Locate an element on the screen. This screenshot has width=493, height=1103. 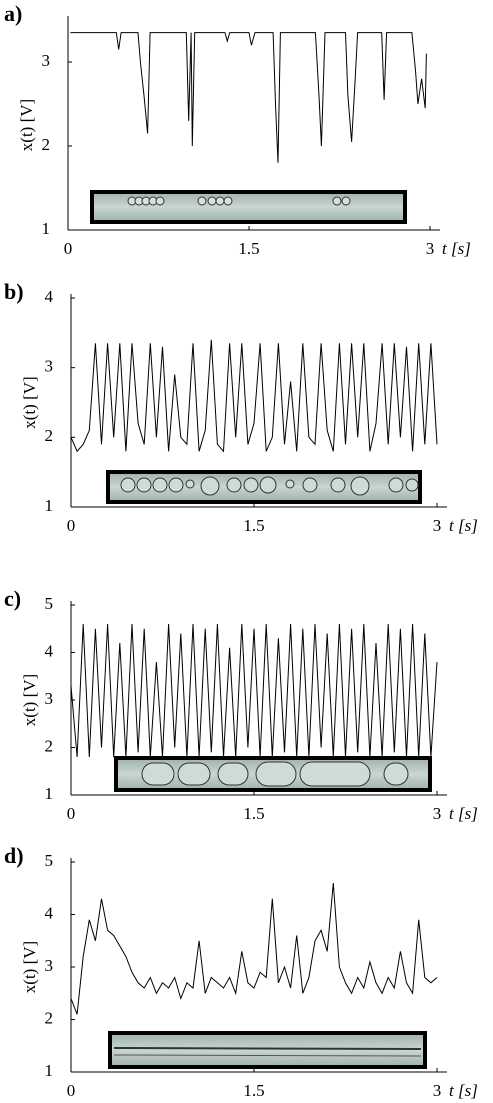
panel-label: a) is located at coordinates (13, 13).